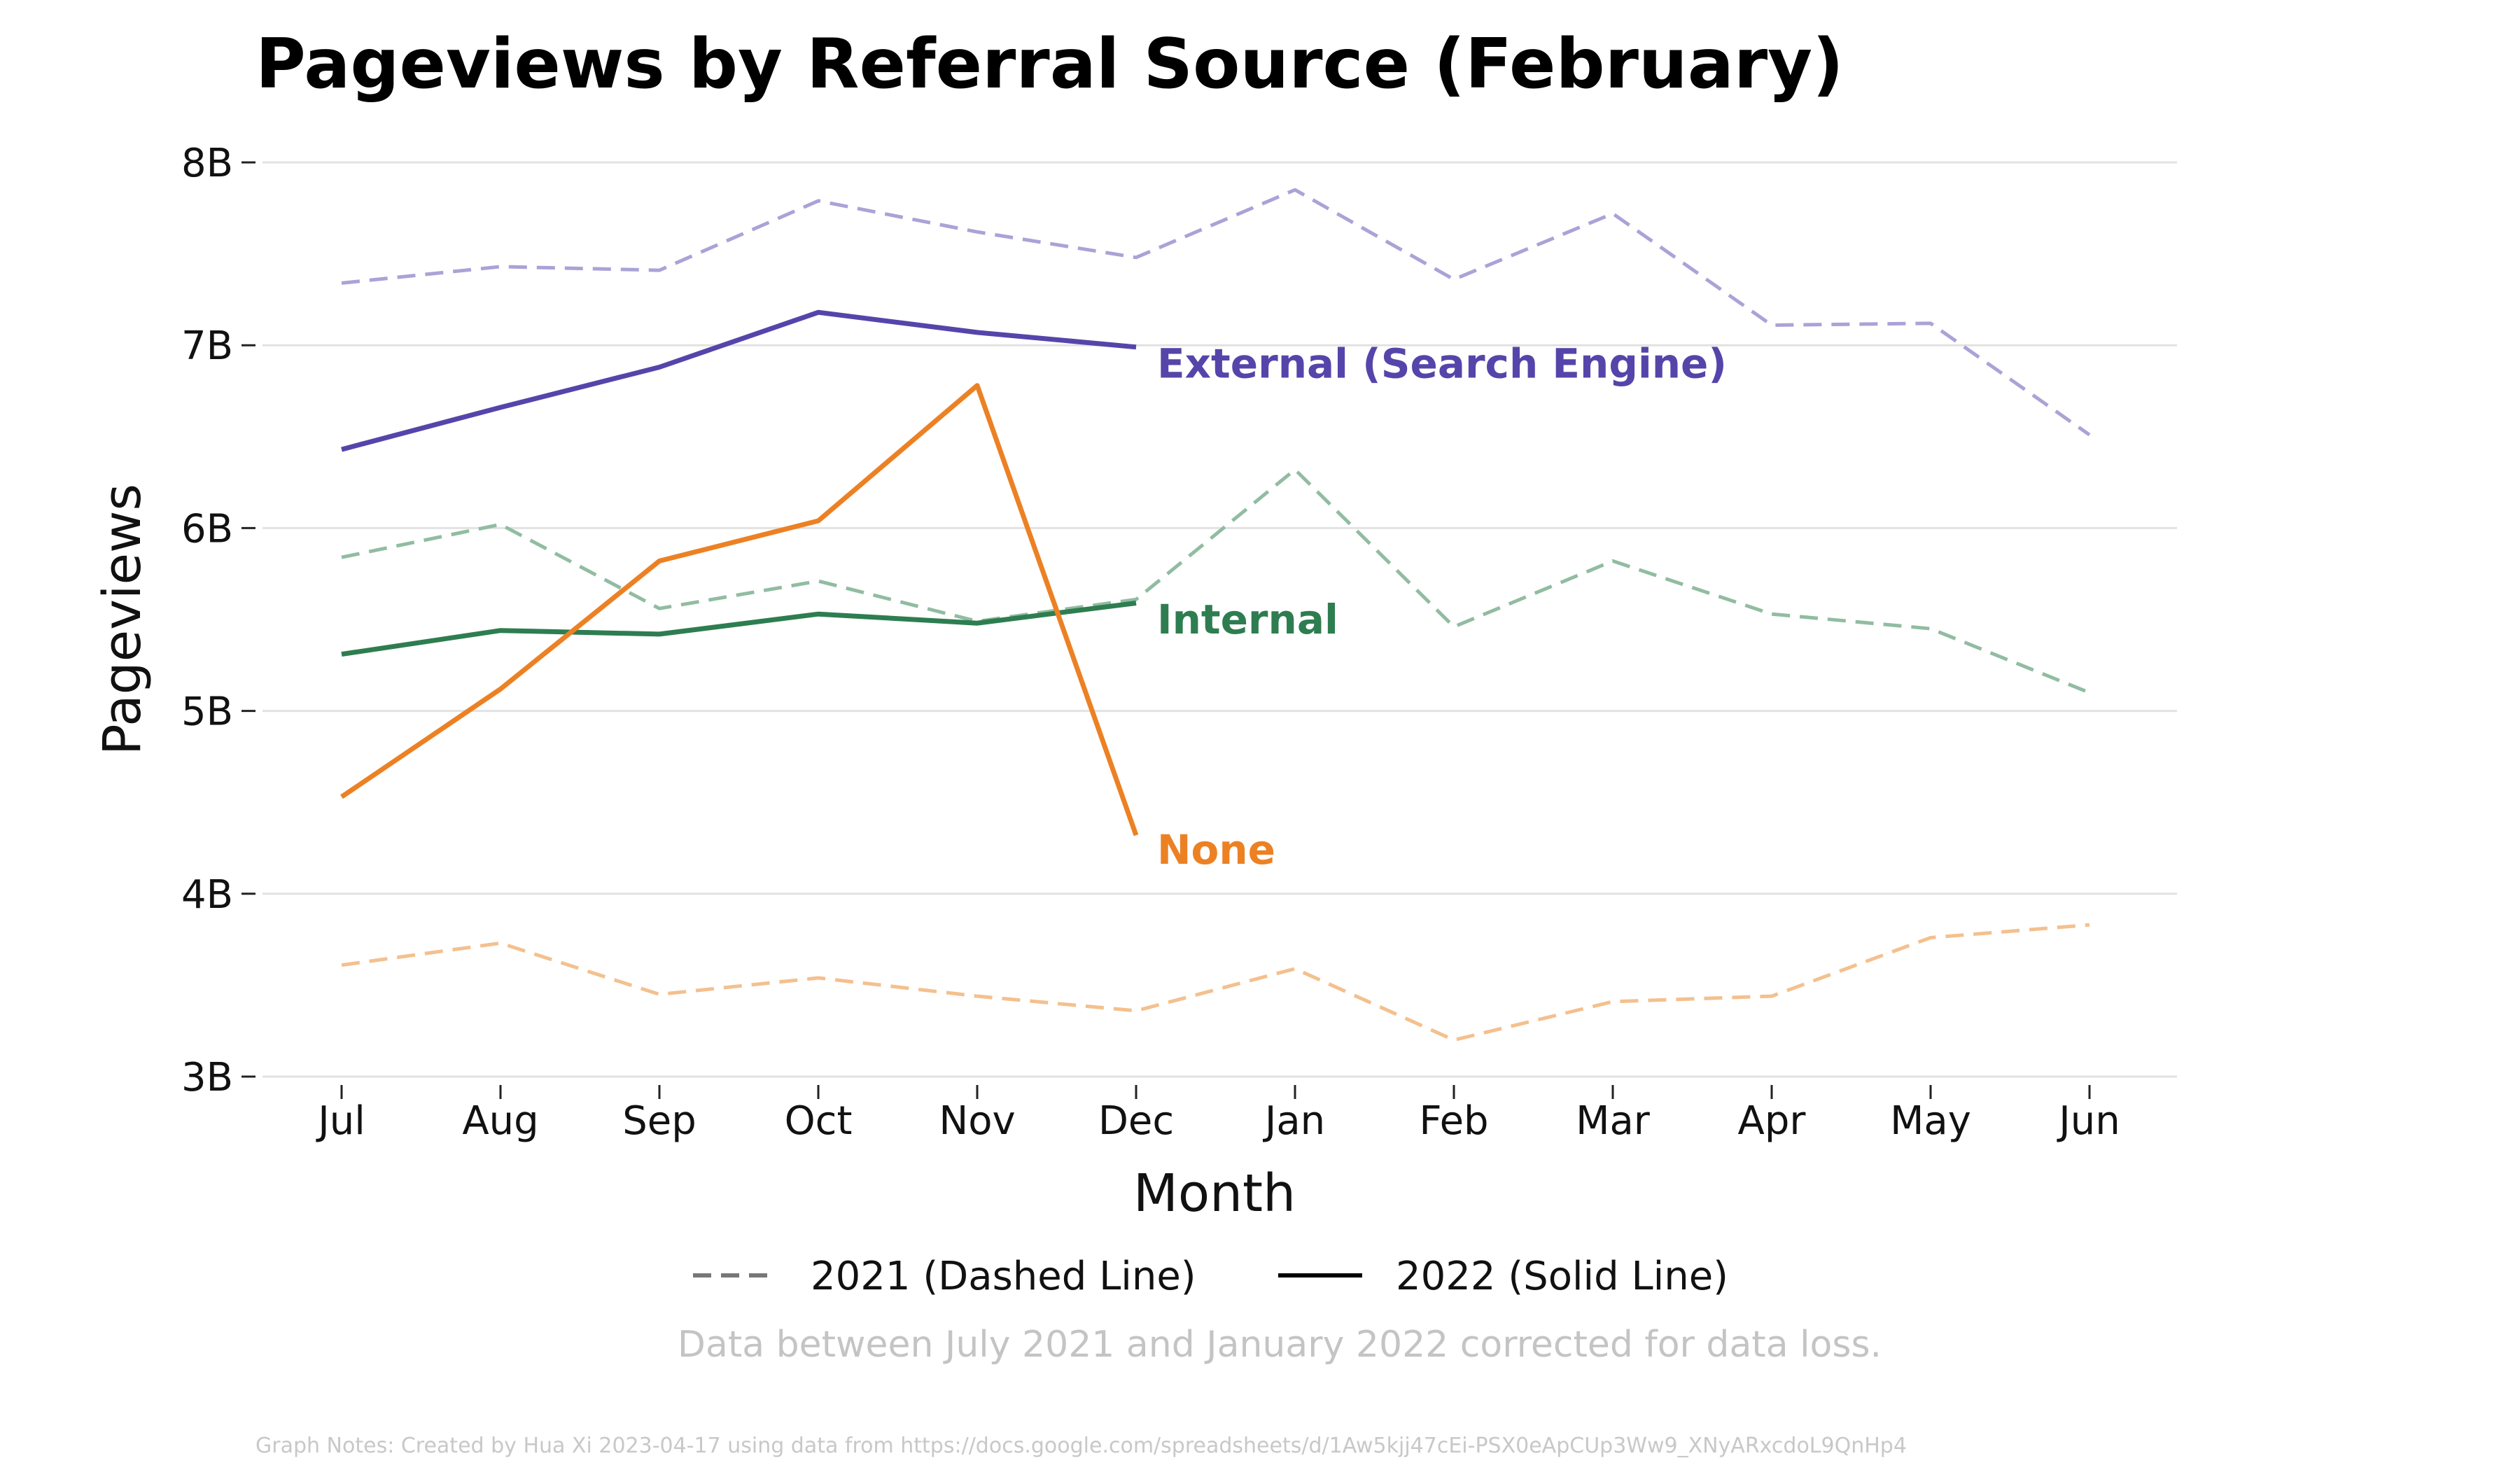  Describe the element at coordinates (659, 1121) in the screenshot. I see `x-tick-label: Sep` at that location.